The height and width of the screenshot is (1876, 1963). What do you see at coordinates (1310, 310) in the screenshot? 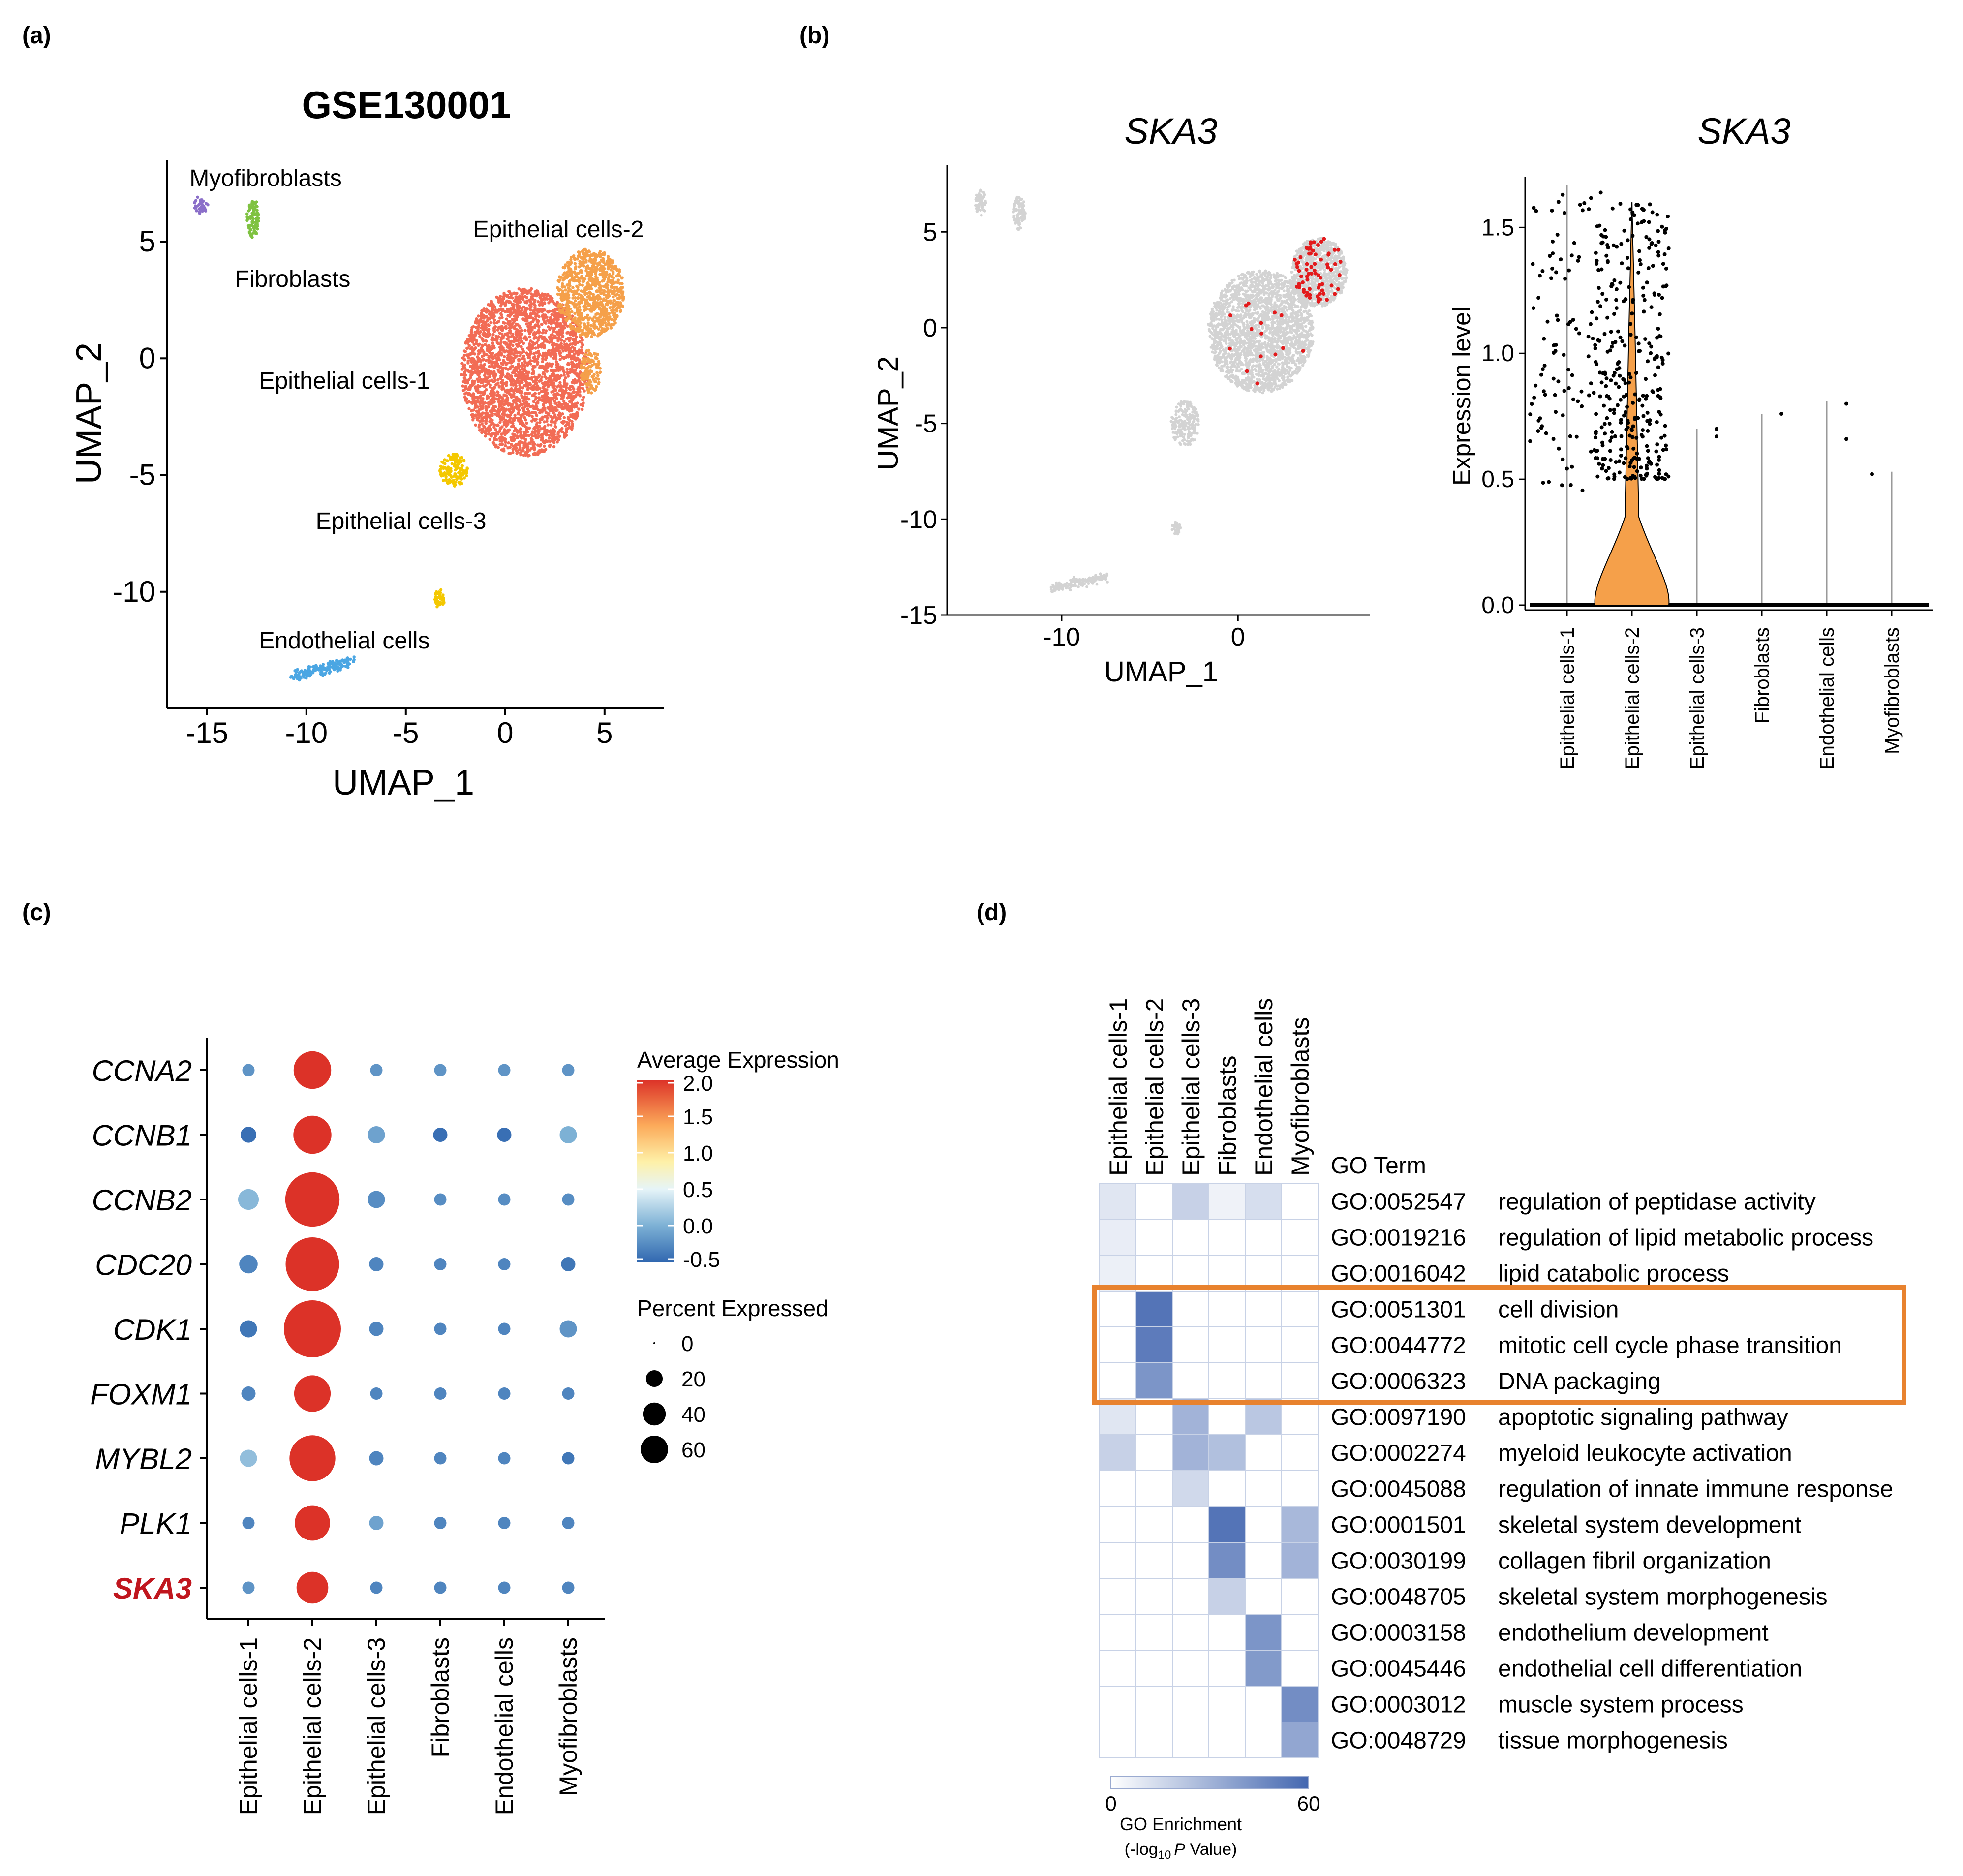
I see `cell-point-background` at bounding box center [1310, 310].